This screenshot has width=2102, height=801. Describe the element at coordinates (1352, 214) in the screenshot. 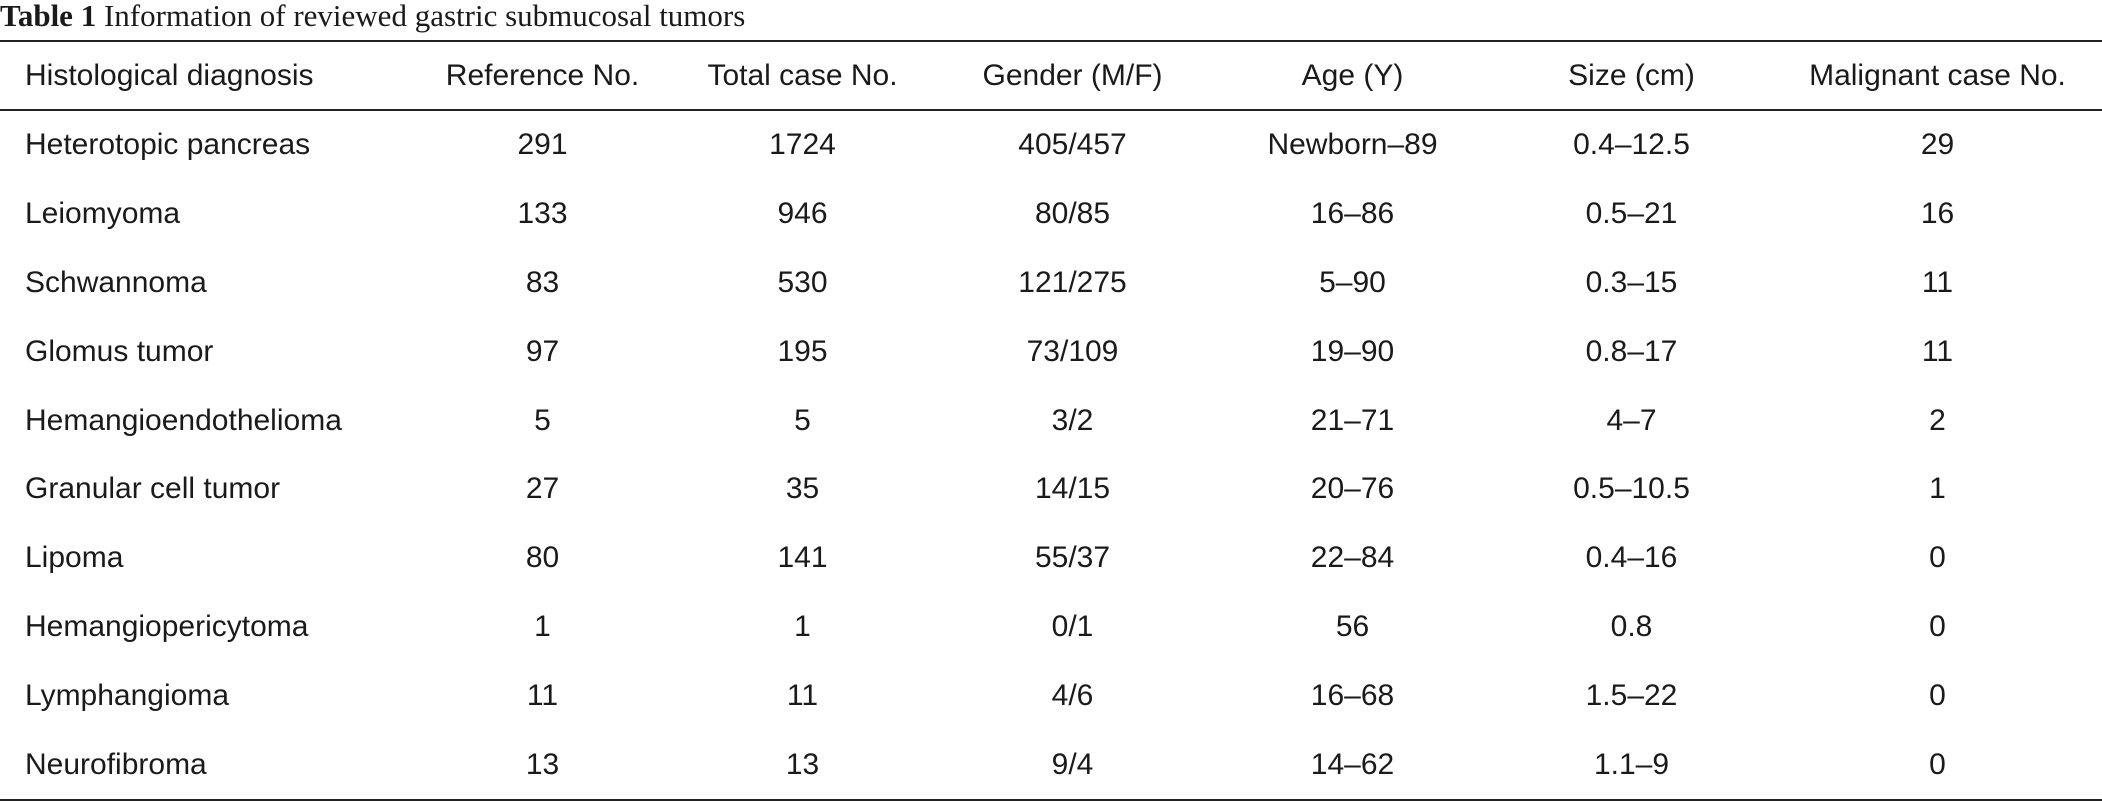

I see `age-cell: 16–86` at that location.